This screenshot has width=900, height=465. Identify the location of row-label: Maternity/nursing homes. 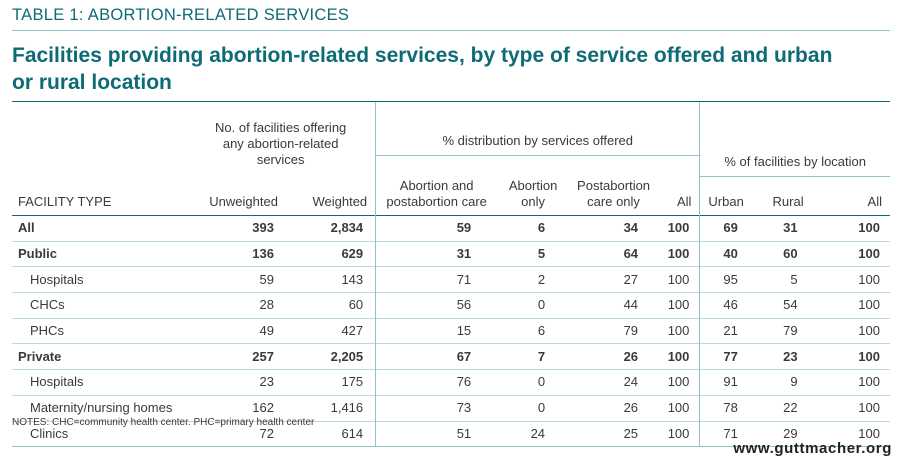
(101, 408).